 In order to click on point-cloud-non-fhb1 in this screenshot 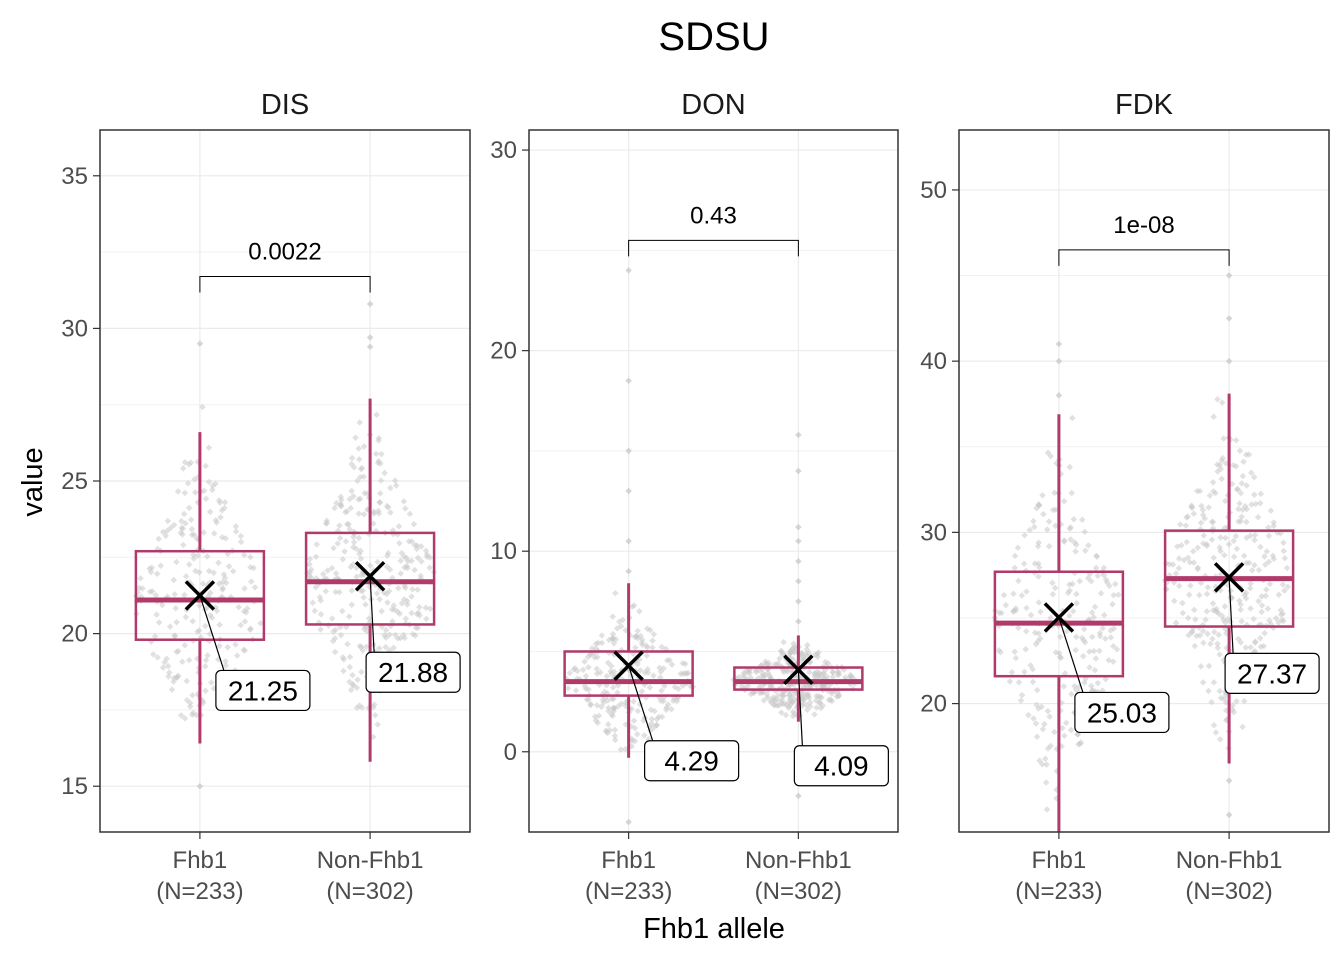, I will do `click(794, 615)`.